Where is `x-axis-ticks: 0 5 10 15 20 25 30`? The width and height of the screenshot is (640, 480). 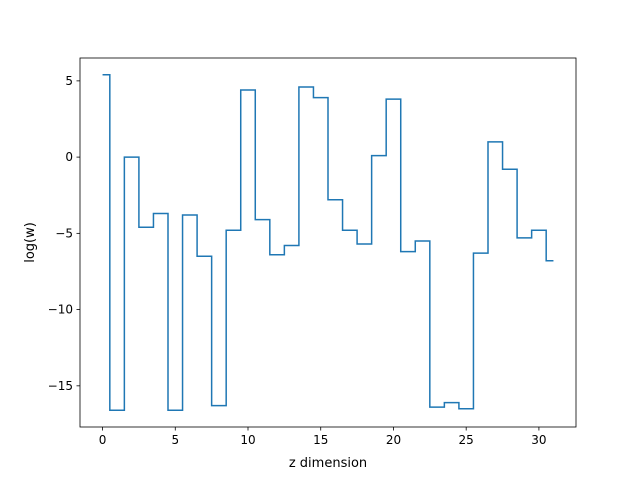 x-axis-ticks: 0 5 10 15 20 25 30 is located at coordinates (323, 437).